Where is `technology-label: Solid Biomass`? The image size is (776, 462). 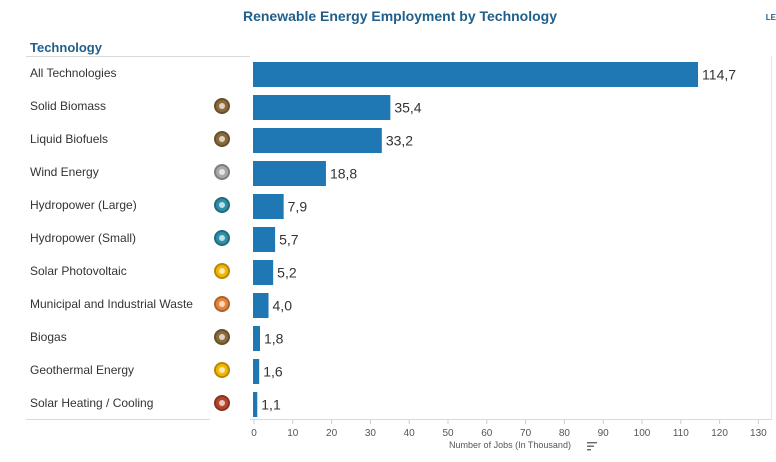 technology-label: Solid Biomass is located at coordinates (68, 106).